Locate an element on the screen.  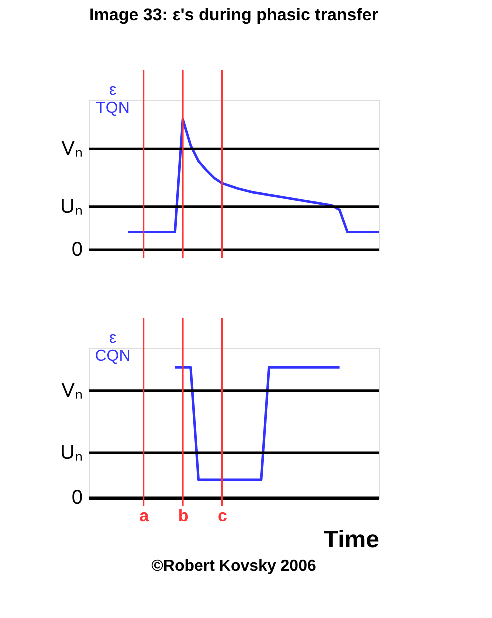
y-axis-title: ε CQN is located at coordinates (113, 347).